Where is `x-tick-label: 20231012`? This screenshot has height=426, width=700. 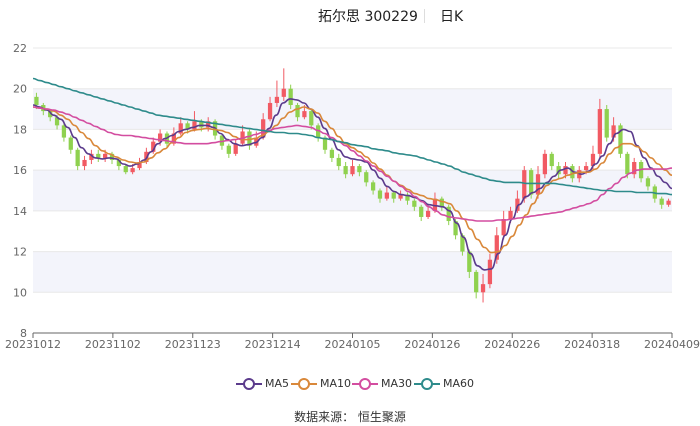
x-tick-label: 20231012 is located at coordinates (33, 344).